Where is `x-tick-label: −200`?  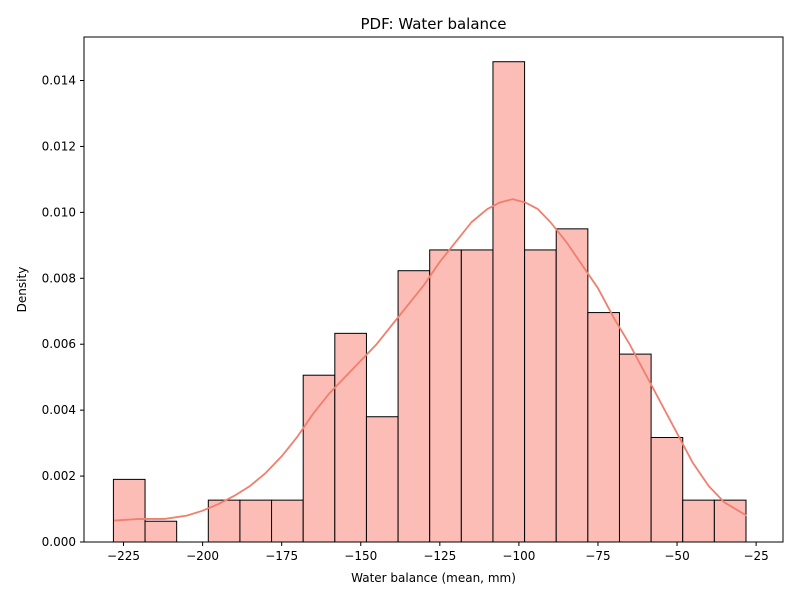
x-tick-label: −200 is located at coordinates (202, 556).